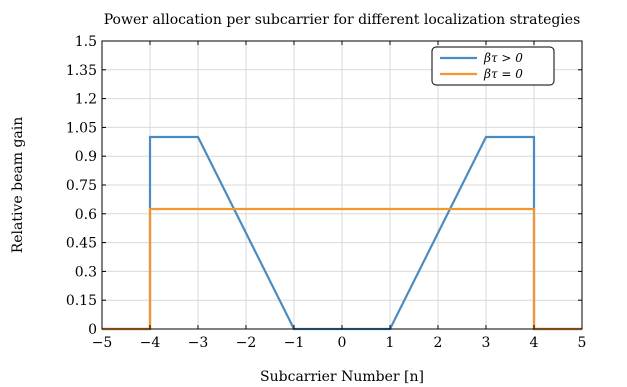 The height and width of the screenshot is (387, 627). I want to click on y-tick-label: 0.75, so click(81, 186).